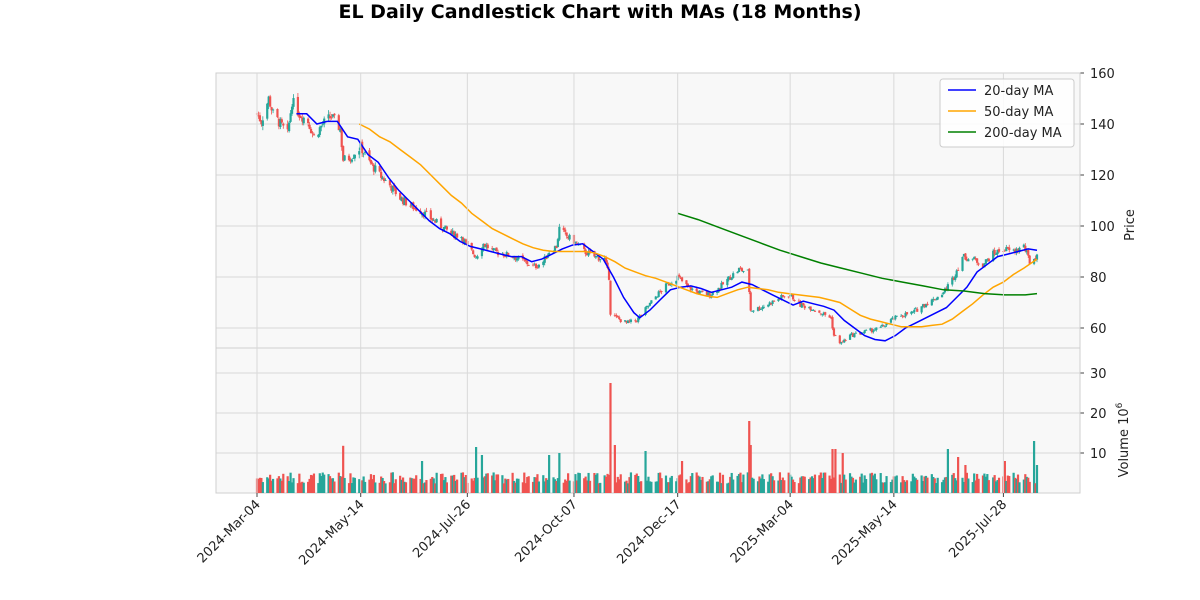 The image size is (1200, 600). Describe the element at coordinates (978, 529) in the screenshot. I see `x-tick-label: 2025-Jul-28` at that location.